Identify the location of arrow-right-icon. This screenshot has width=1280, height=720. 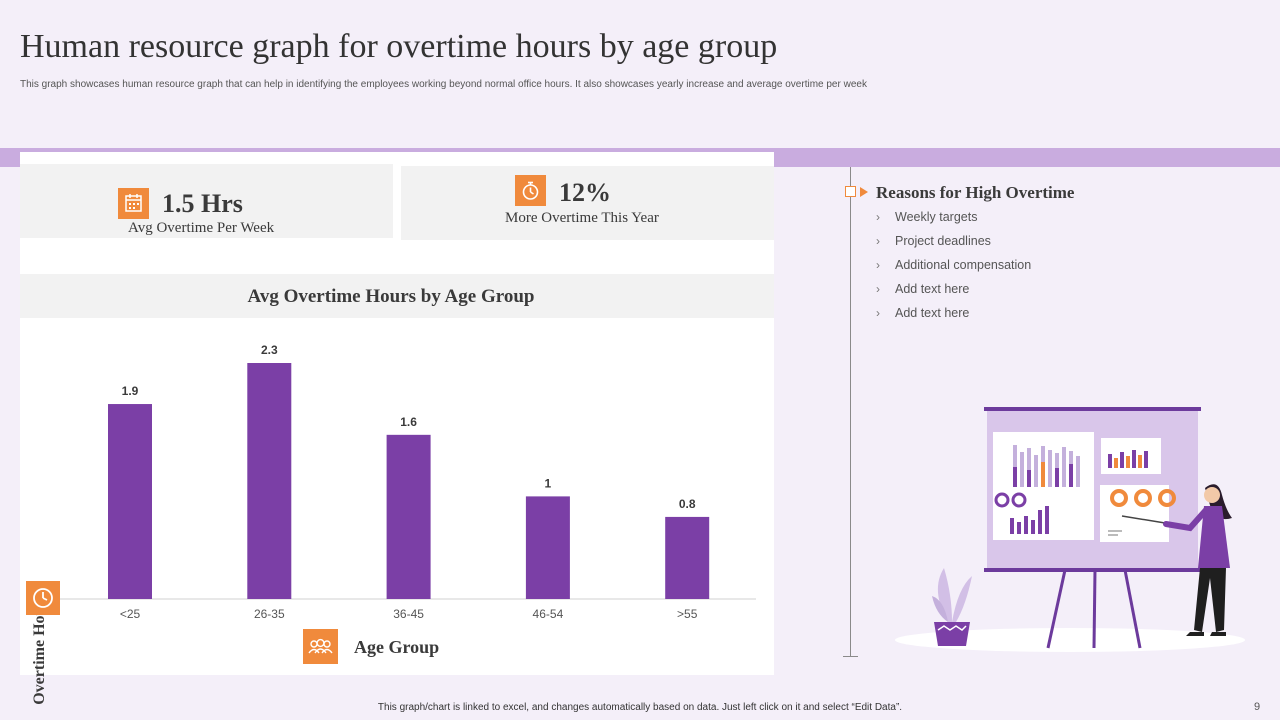
(864, 192).